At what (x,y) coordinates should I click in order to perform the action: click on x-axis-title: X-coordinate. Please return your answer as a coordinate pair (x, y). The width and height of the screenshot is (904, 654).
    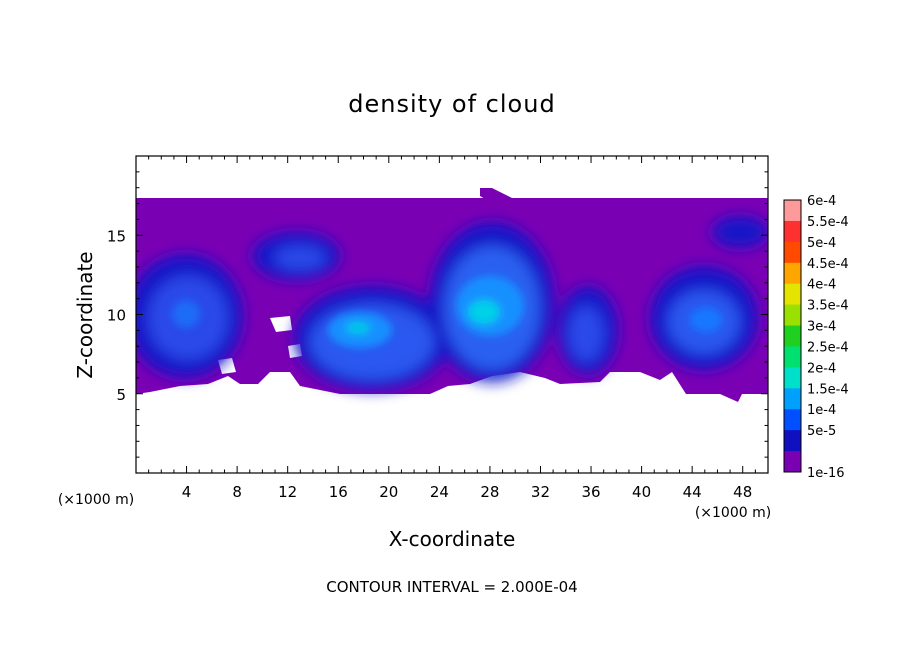
    Looking at the image, I should click on (452, 539).